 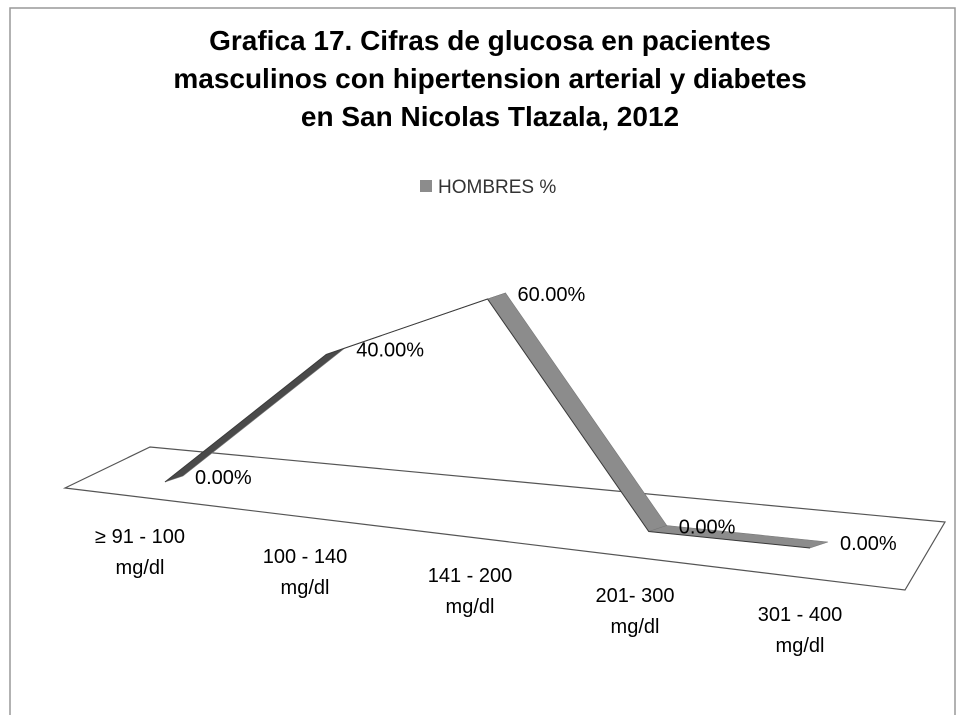 I want to click on x-tick-label: 141 - 200 mg/dl, so click(x=470, y=591).